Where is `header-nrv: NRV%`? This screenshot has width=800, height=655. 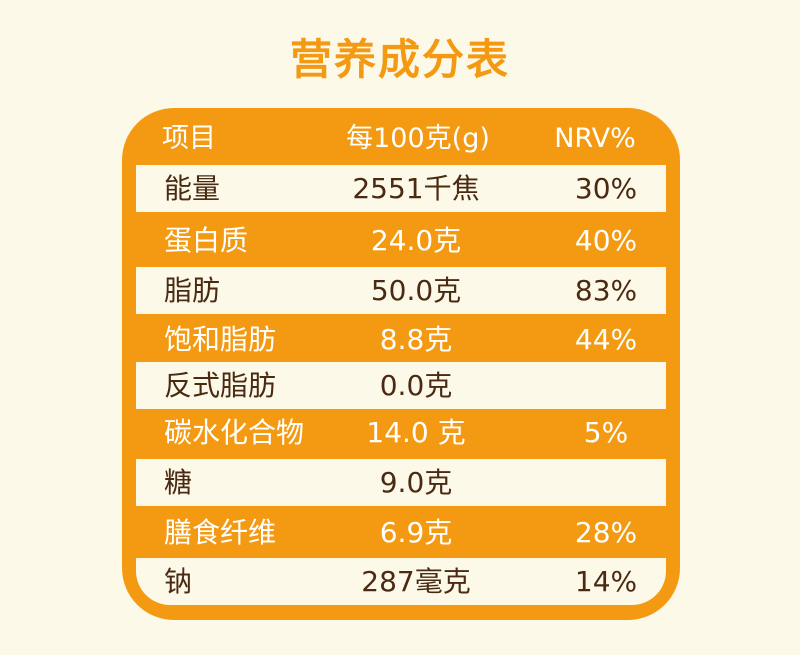
header-nrv: NRV% is located at coordinates (595, 138).